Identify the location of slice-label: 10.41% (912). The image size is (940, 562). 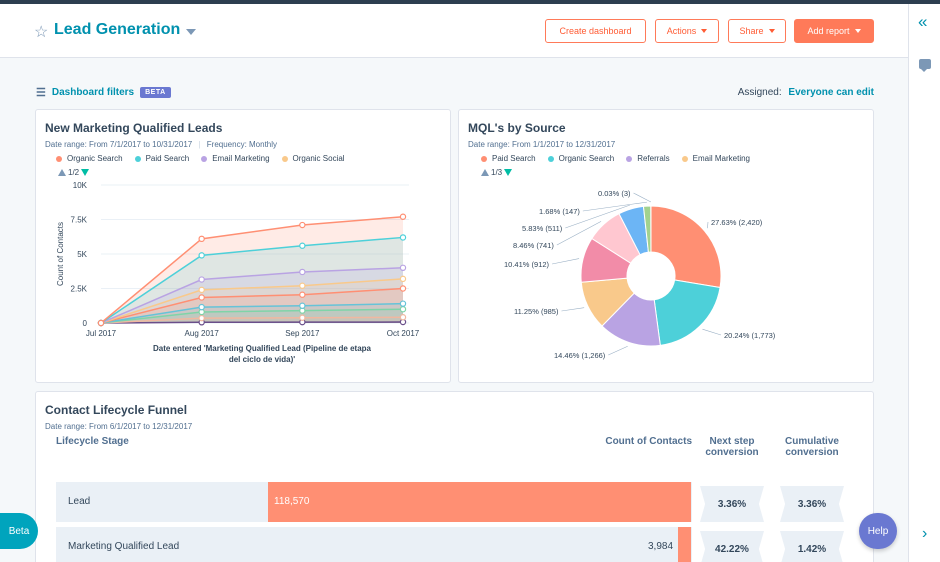
(527, 264).